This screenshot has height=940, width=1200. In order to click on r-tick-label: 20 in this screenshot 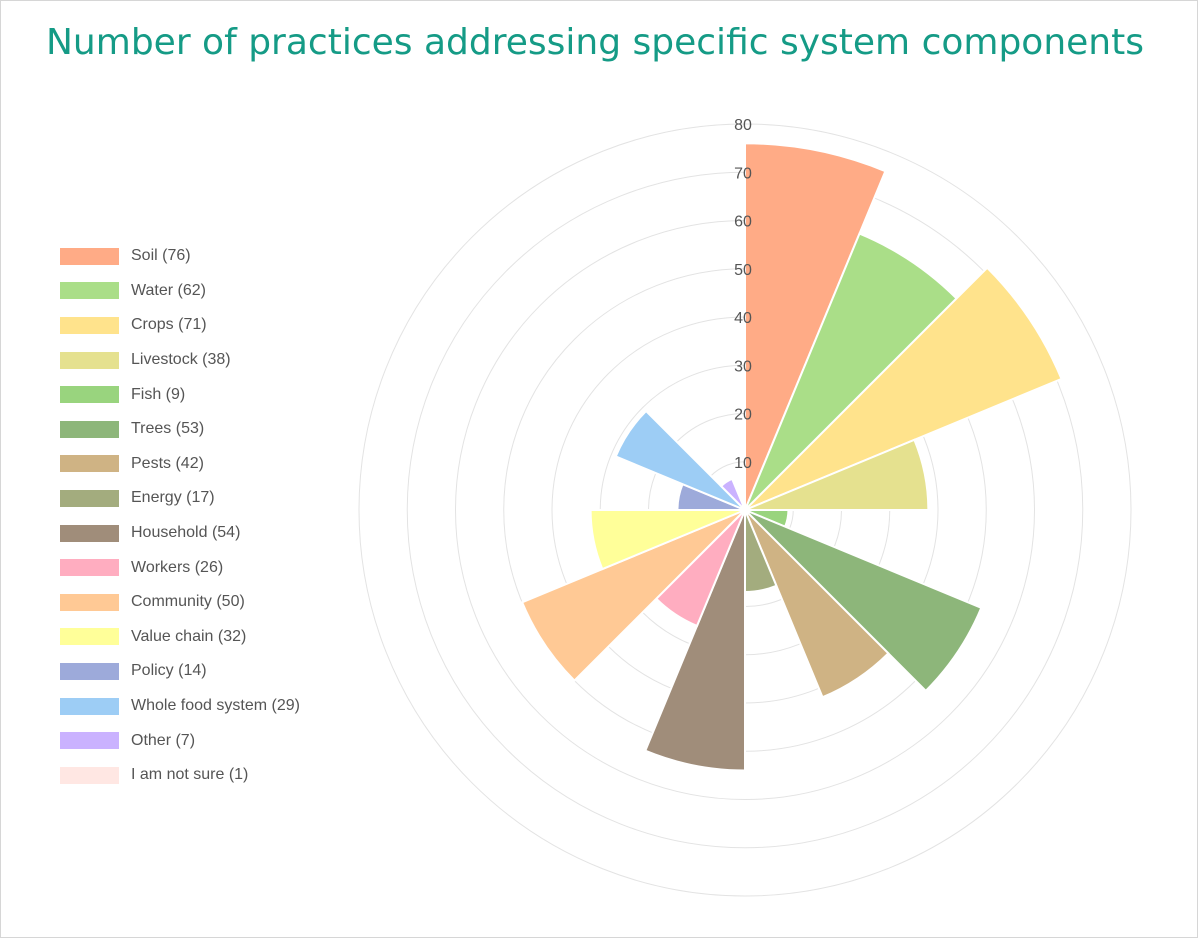, I will do `click(743, 415)`.